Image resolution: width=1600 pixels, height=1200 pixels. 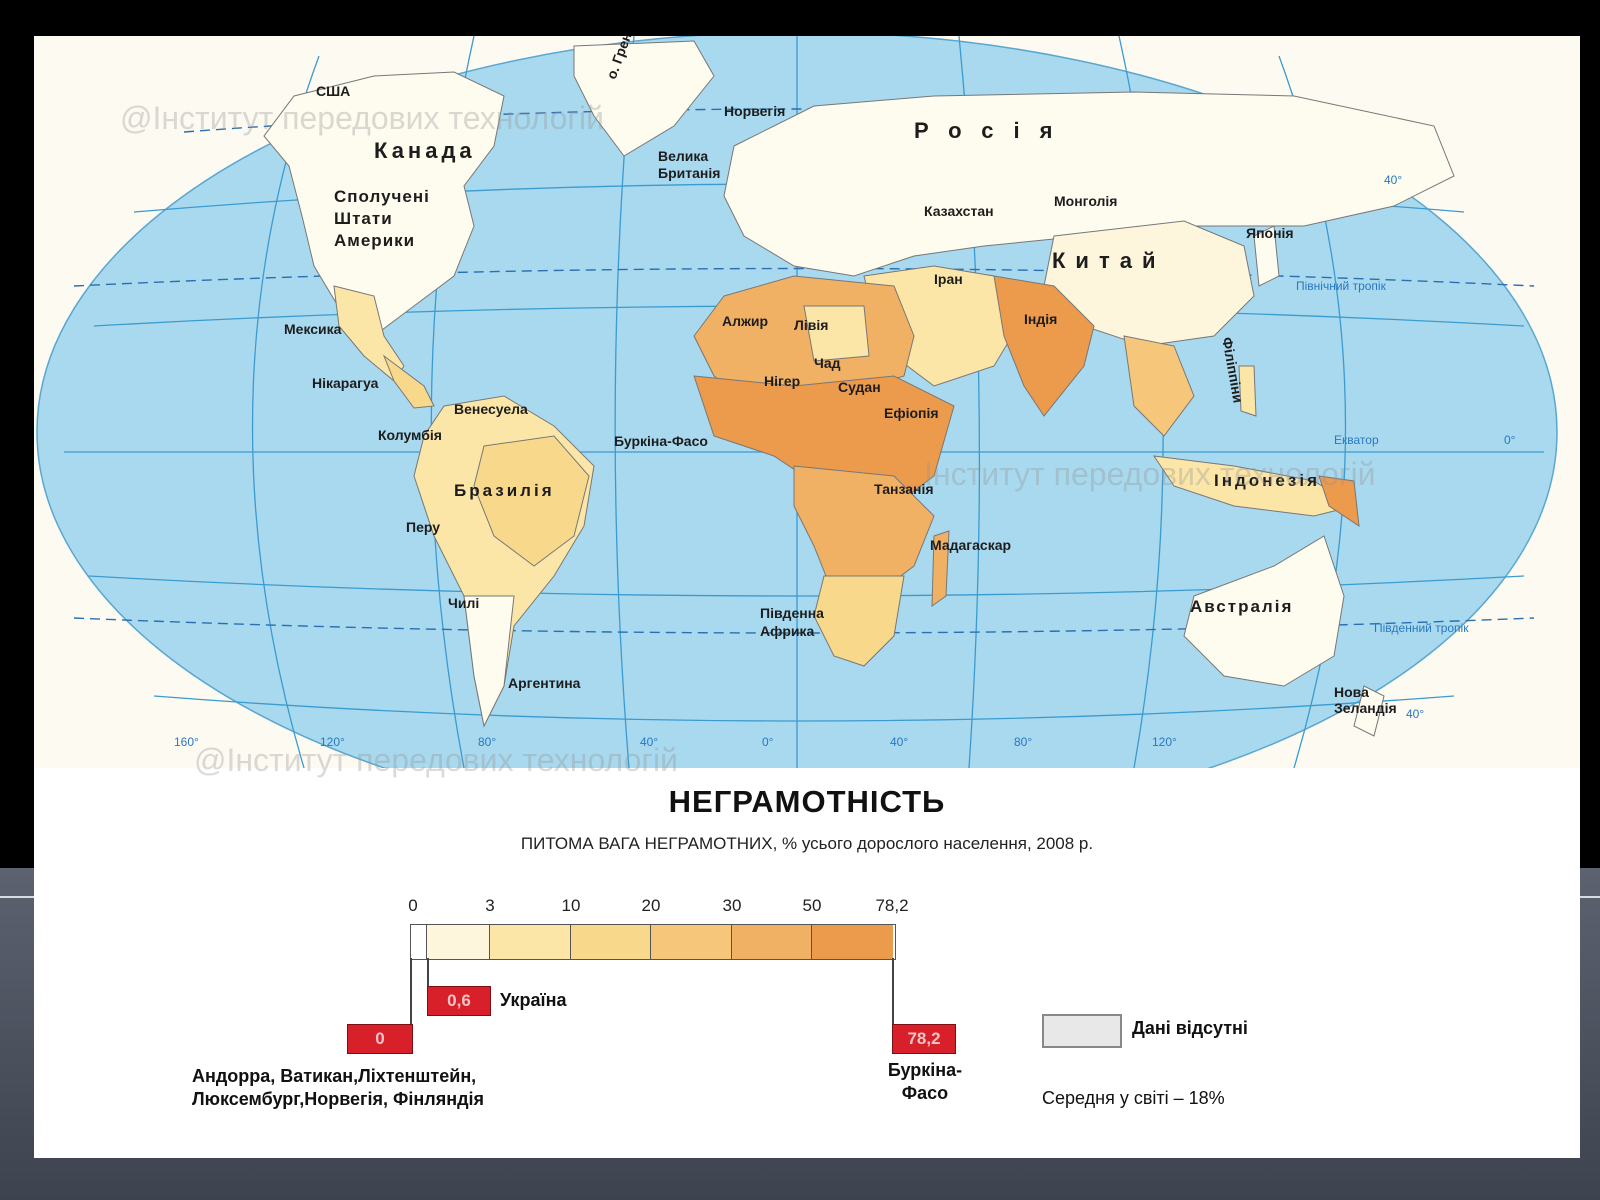 I want to click on label-india: Індія, so click(x=1041, y=319).